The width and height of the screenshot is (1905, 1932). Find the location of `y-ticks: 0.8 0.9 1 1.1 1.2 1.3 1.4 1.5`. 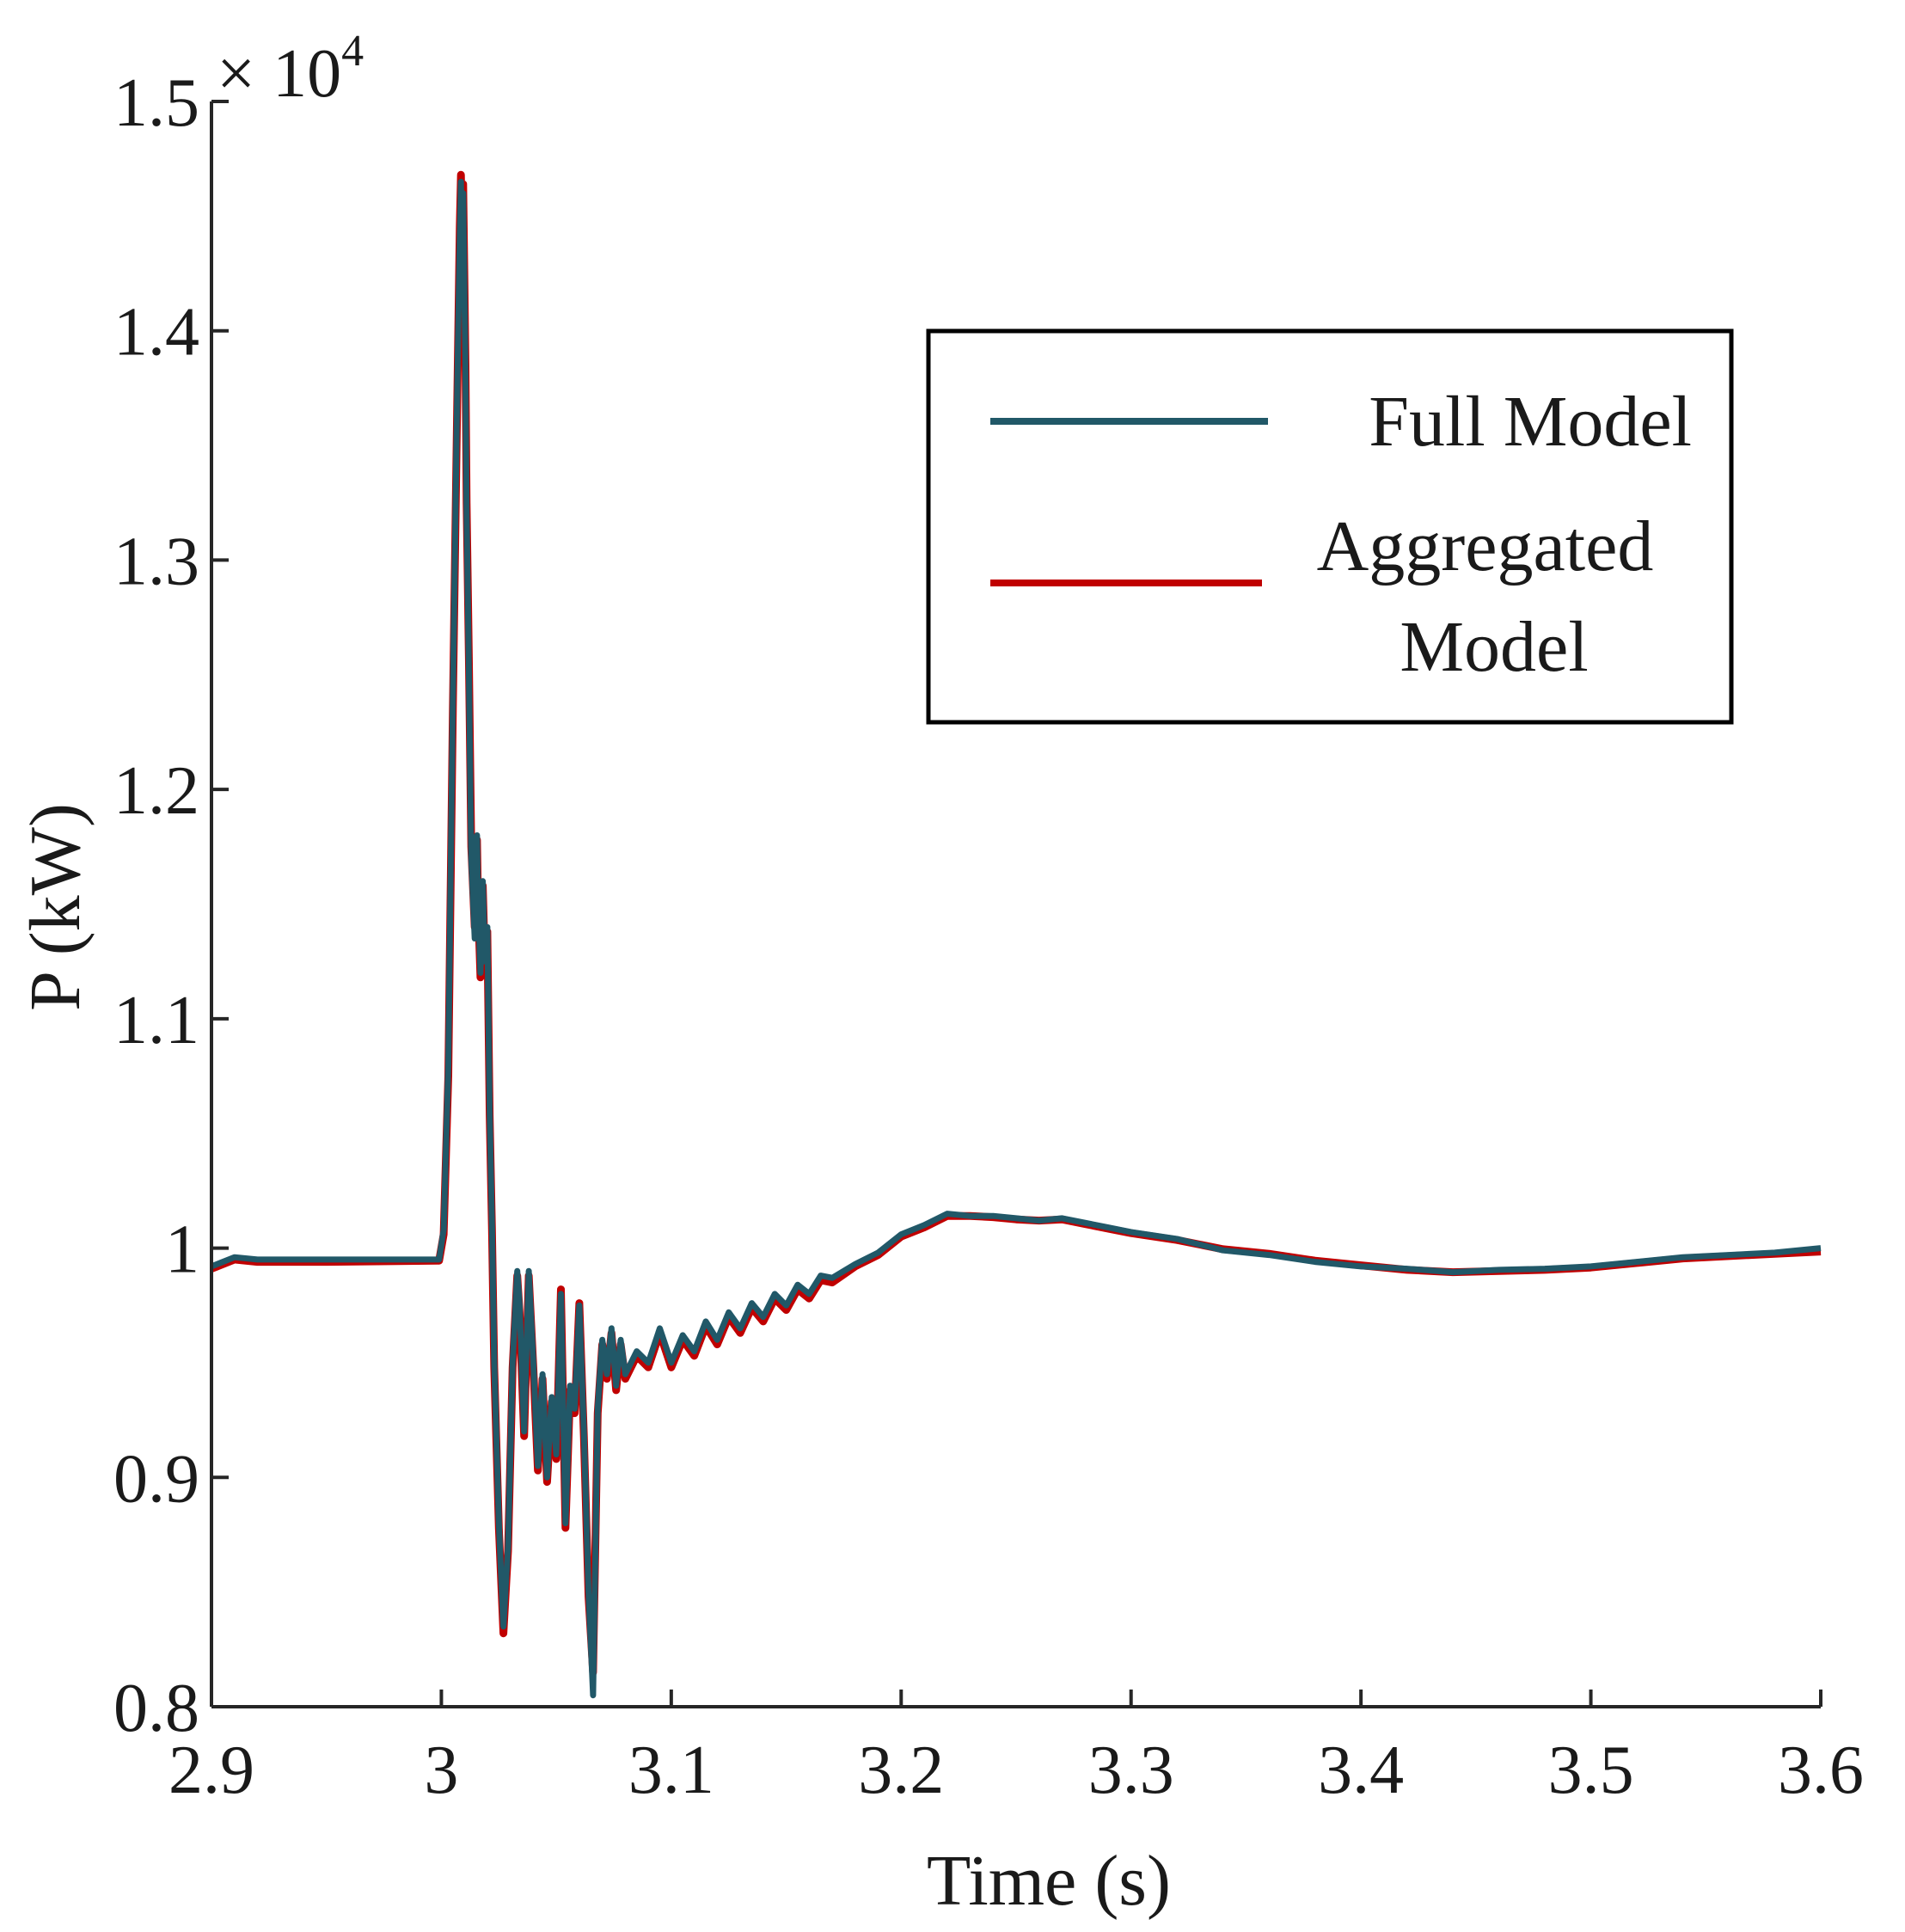

y-ticks: 0.8 0.9 1 1.1 1.2 1.3 1.4 1.5 is located at coordinates (171, 906).